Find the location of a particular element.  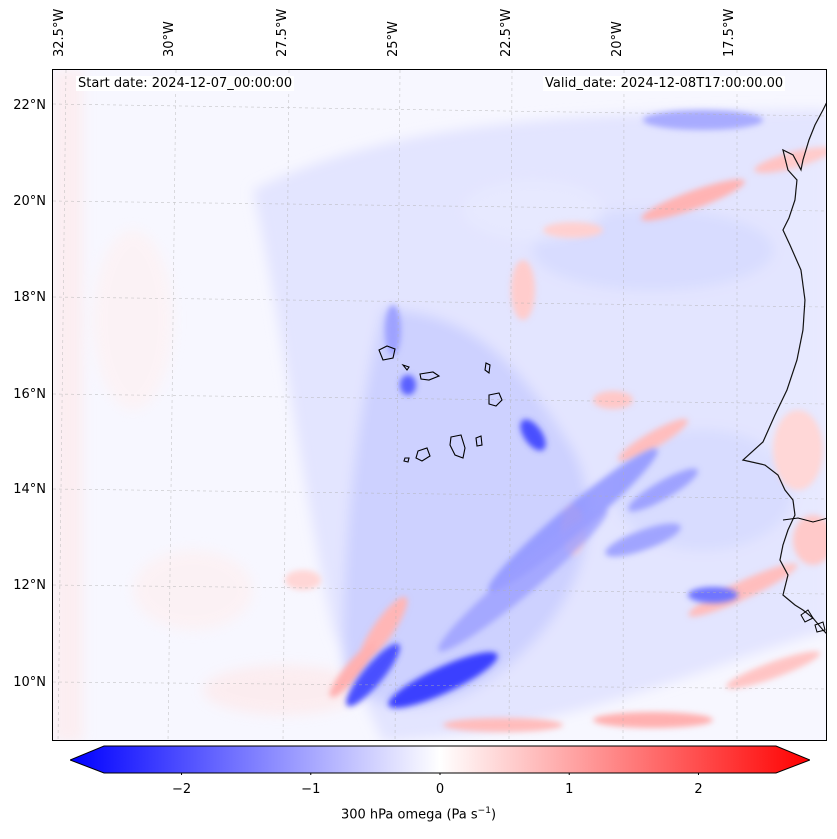

valid-date-annotation: Valid_date: 2024-12-08T17:00:00.00 is located at coordinates (664, 83).